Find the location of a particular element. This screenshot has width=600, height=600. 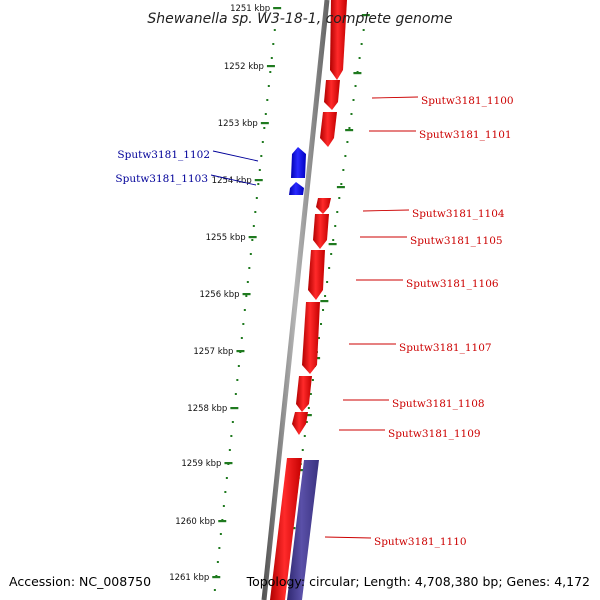

tick-label: 1259 kbp is located at coordinates (201, 464).